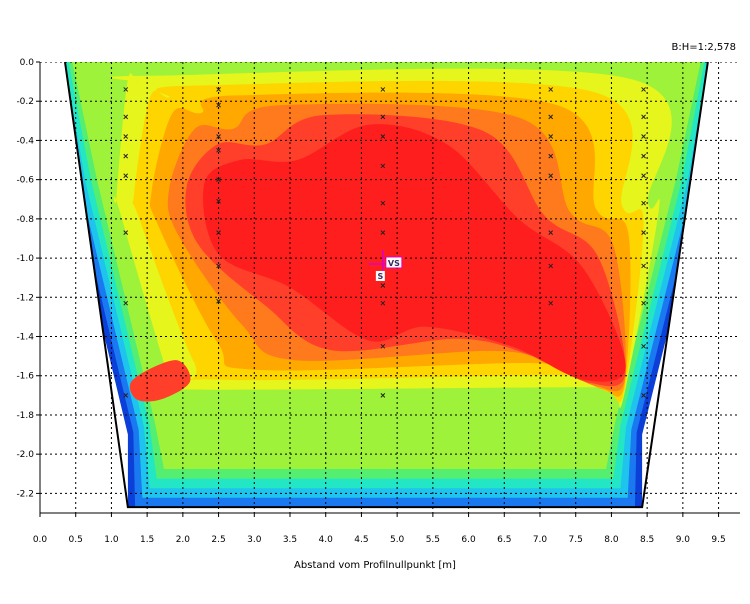 The width and height of the screenshot is (750, 604). What do you see at coordinates (504, 540) in the screenshot?
I see `x-tick-label: 6.5` at bounding box center [504, 540].